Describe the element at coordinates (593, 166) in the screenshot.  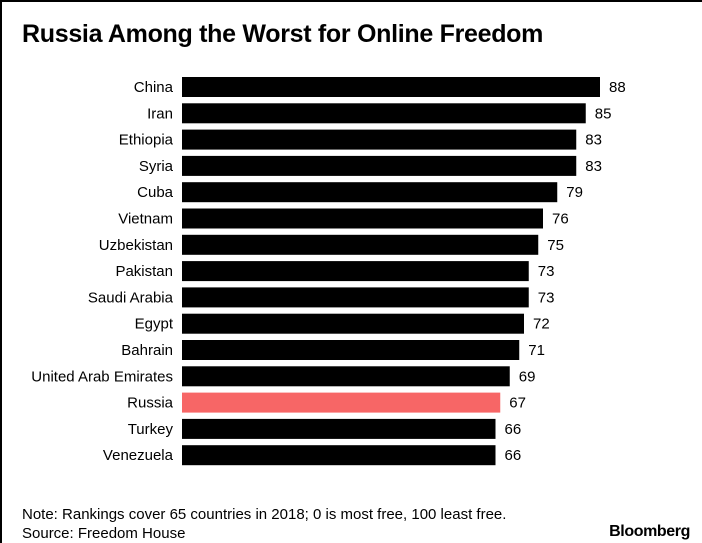
I see `value-label-syria: 83` at that location.